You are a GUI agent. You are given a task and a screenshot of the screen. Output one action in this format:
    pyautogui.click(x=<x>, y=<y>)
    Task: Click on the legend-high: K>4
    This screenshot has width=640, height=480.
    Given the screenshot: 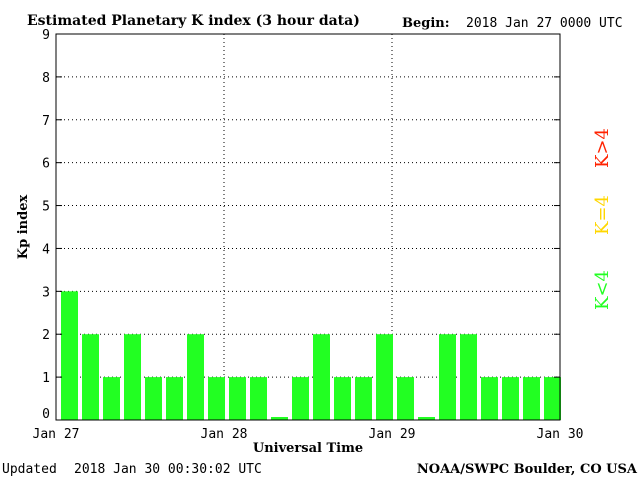 What is the action you would take?
    pyautogui.click(x=602, y=148)
    